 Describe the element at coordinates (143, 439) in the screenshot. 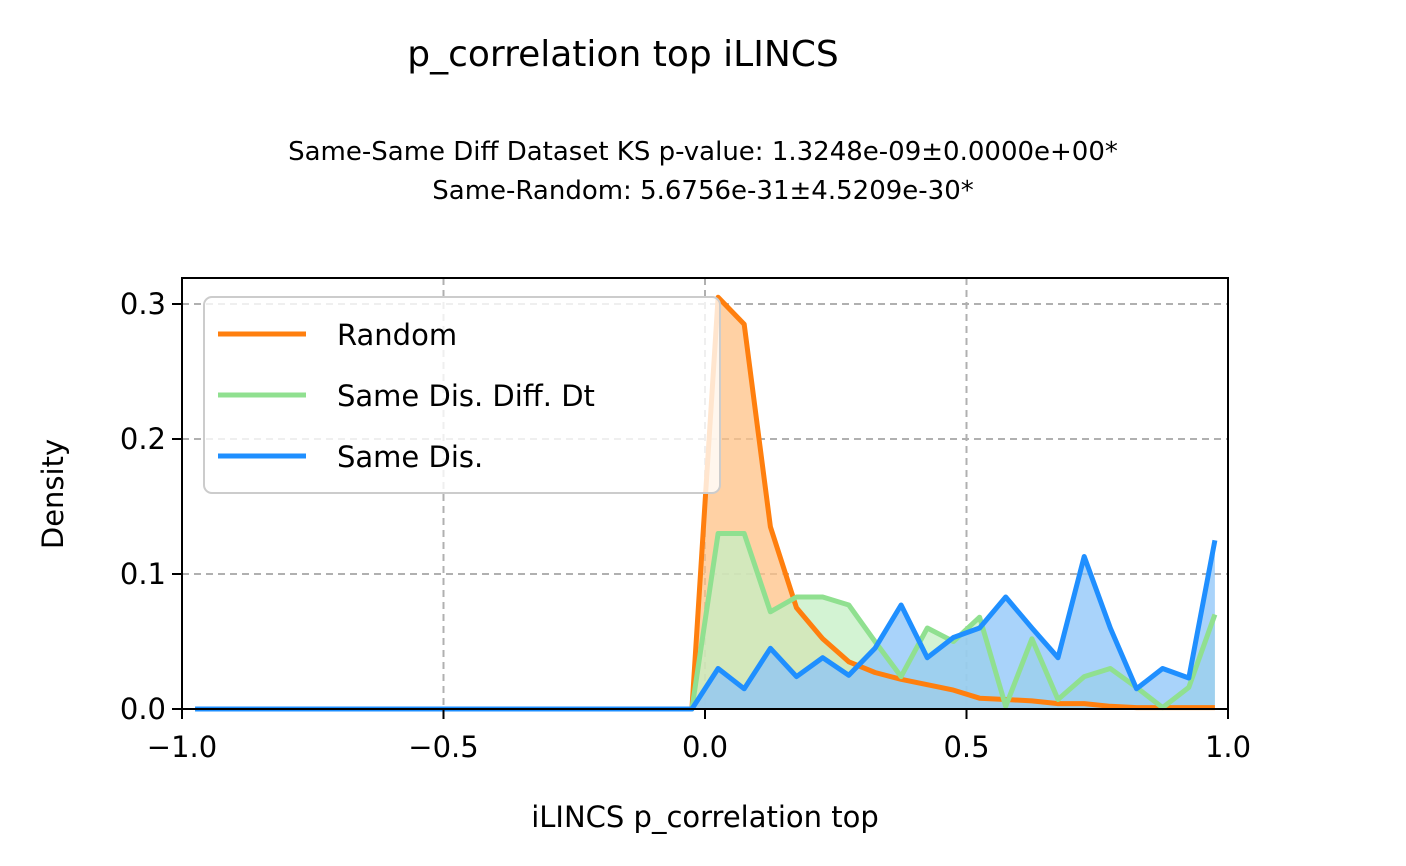

I see `y-tick-label: 0.2` at that location.